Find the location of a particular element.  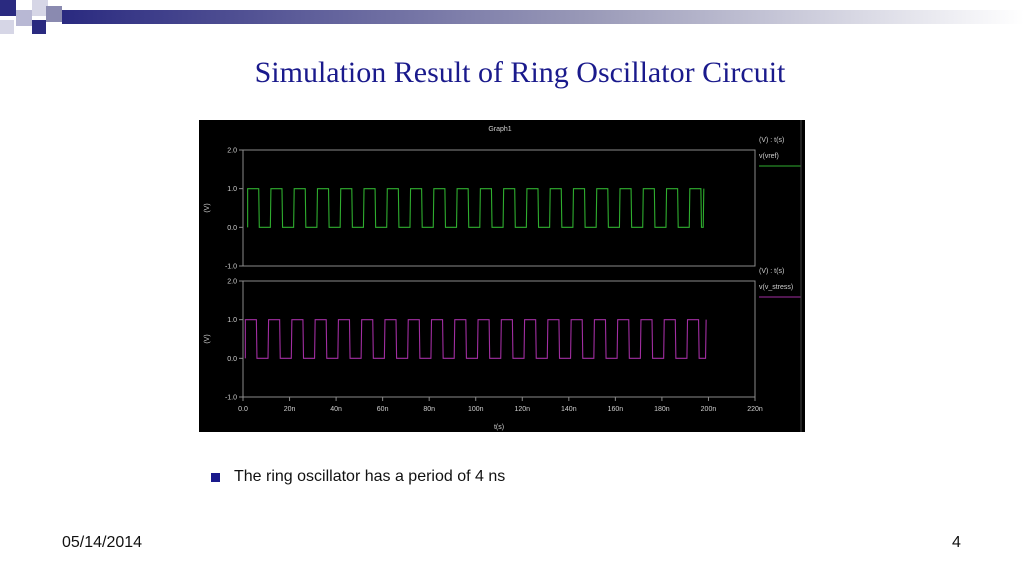

x-tick-label: 140n is located at coordinates (569, 409).